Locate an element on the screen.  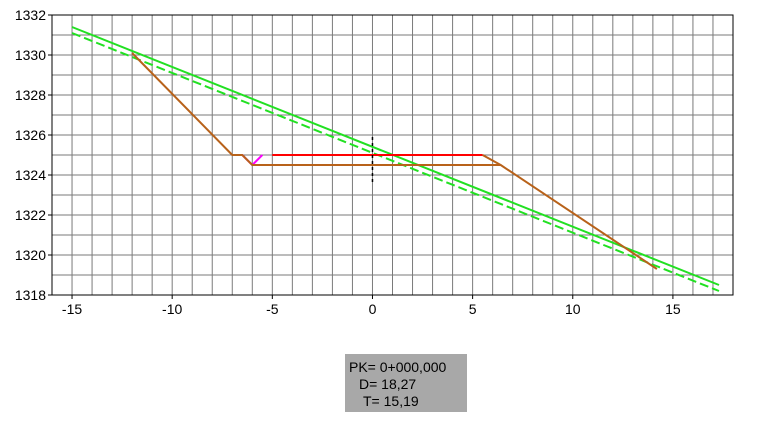
x-tick-label: 10 is located at coordinates (573, 309).